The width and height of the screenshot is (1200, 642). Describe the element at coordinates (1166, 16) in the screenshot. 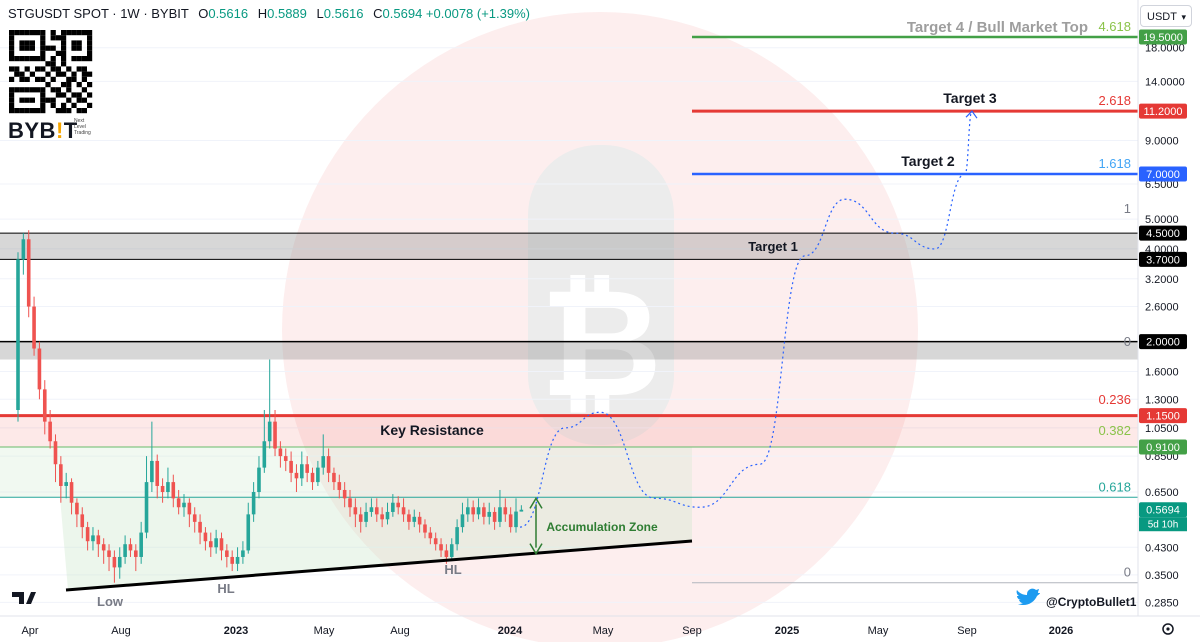

I see `currency-select: USDT ▾` at that location.